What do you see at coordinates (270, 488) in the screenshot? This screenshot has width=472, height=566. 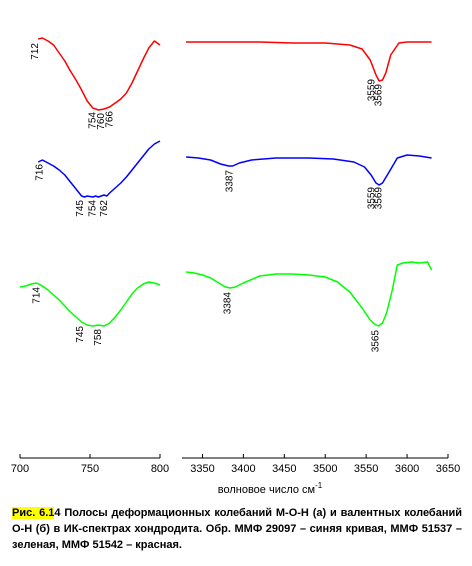 I see `x-axis-label: волновое число см-1` at bounding box center [270, 488].